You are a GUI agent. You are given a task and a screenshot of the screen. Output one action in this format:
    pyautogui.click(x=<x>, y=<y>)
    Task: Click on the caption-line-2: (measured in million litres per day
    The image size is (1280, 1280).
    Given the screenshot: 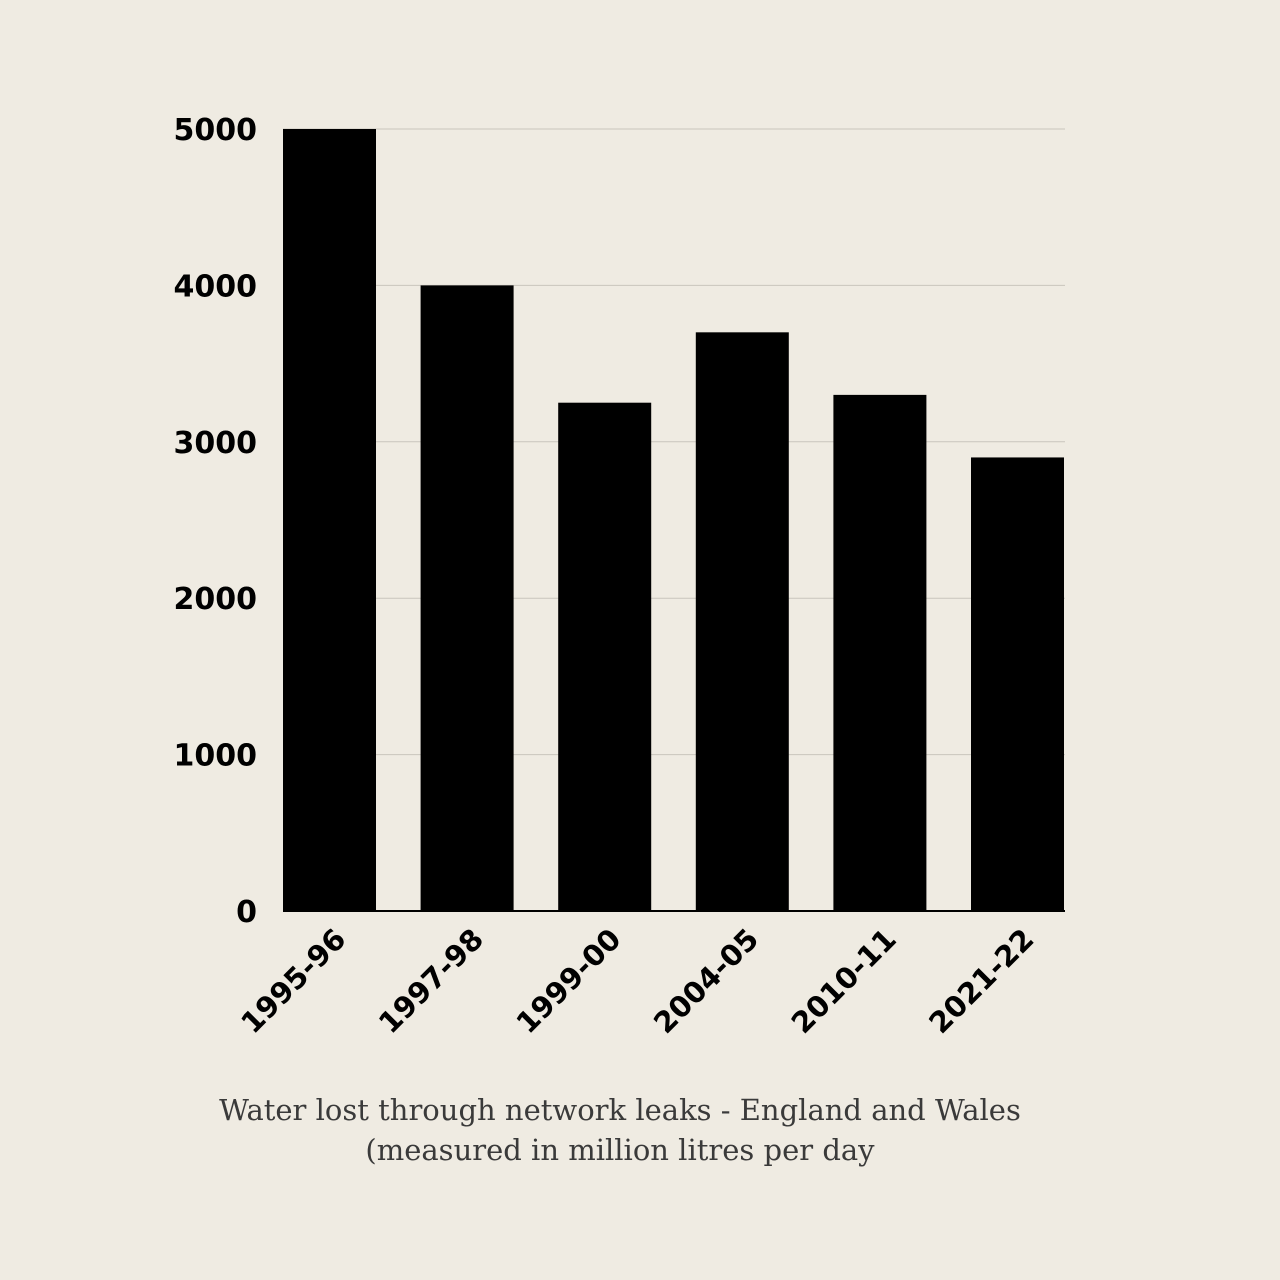 What is the action you would take?
    pyautogui.click(x=620, y=1150)
    